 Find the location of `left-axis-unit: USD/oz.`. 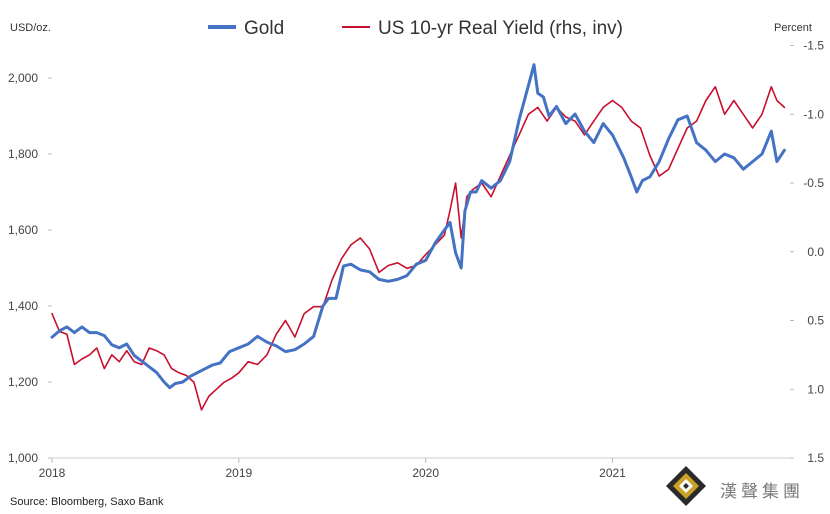

left-axis-unit: USD/oz. is located at coordinates (30, 28).